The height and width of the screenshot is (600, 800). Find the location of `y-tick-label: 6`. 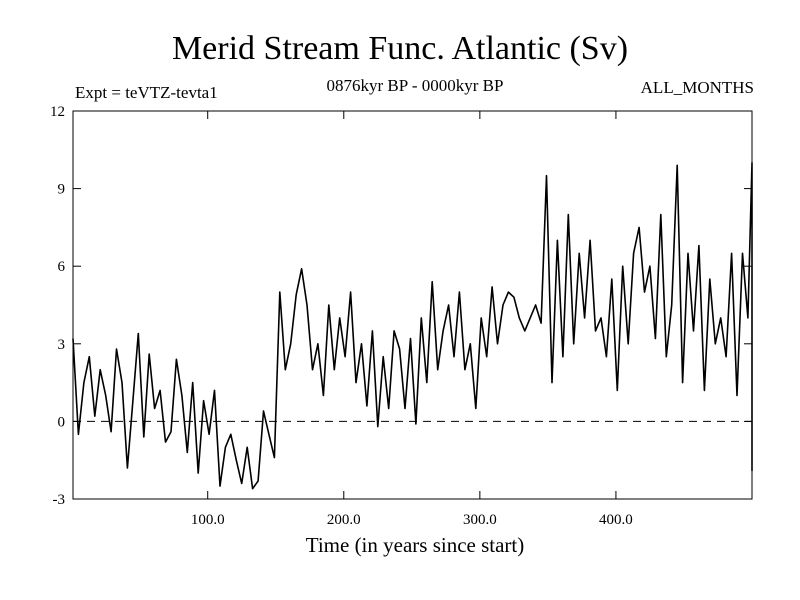

y-tick-label: 6 is located at coordinates (62, 267).